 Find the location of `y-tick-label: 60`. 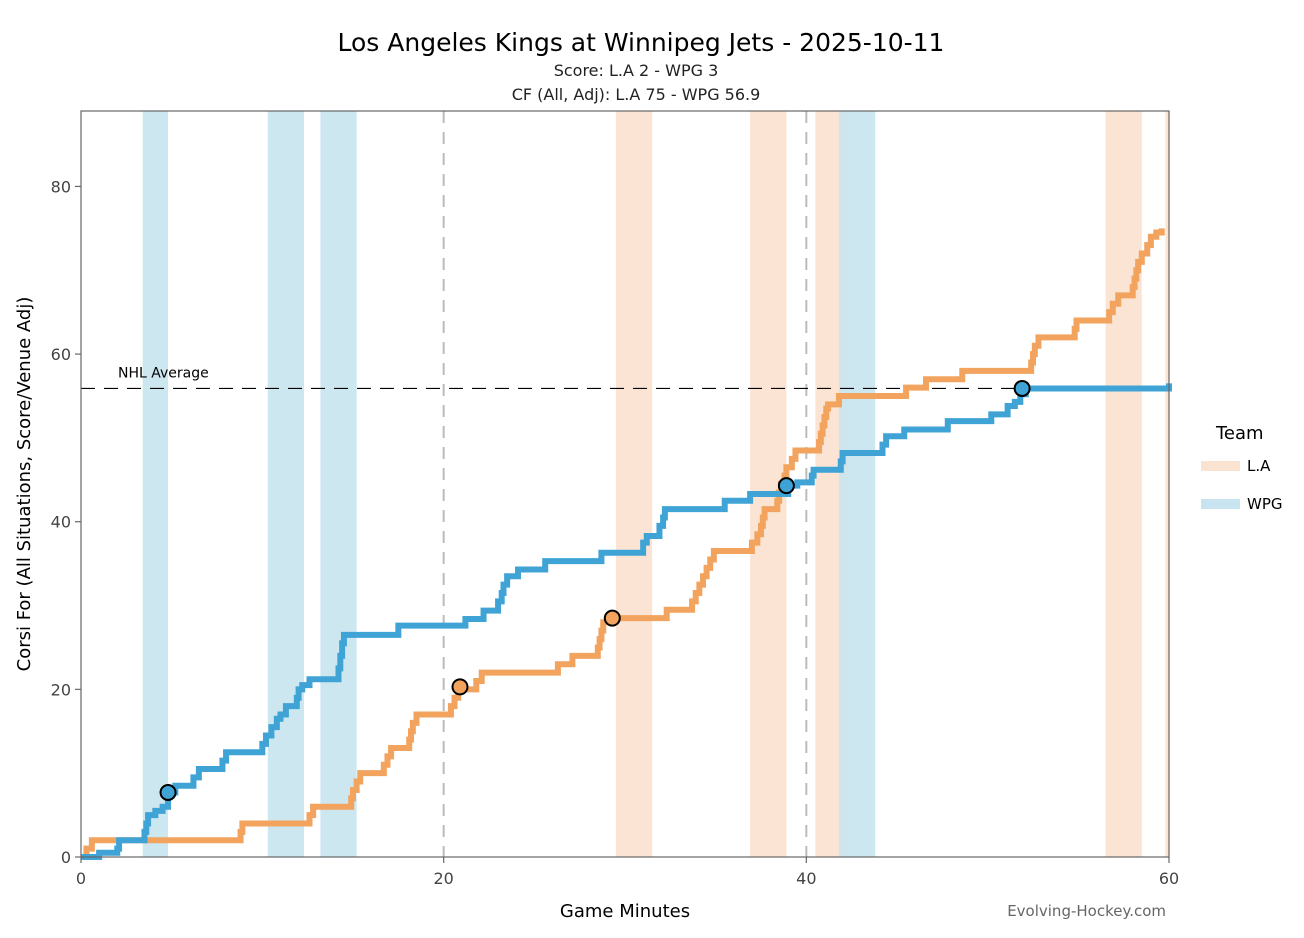

y-tick-label: 60 is located at coordinates (61, 354).